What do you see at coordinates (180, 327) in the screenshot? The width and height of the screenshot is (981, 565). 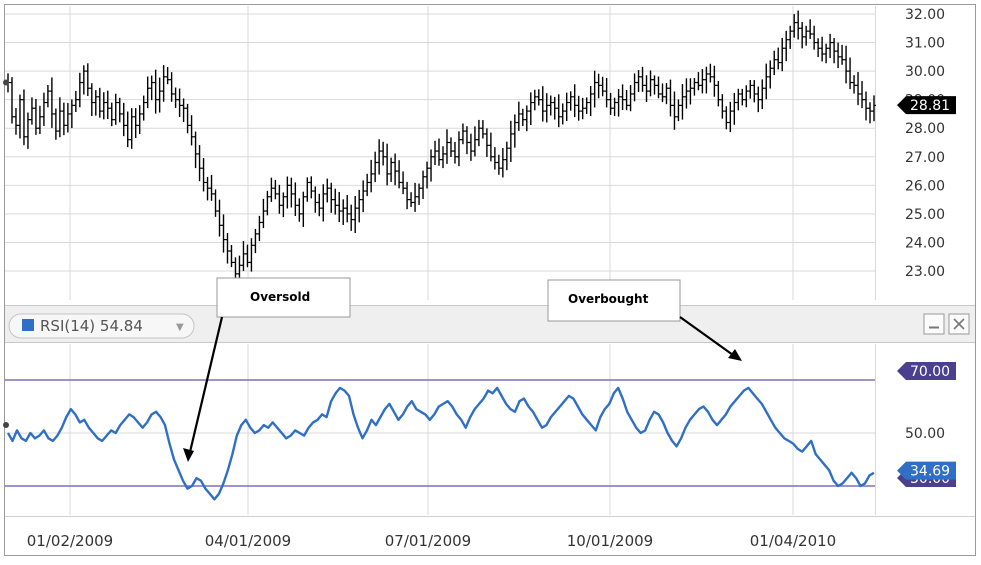 I see `chevron-down-icon: ▼` at bounding box center [180, 327].